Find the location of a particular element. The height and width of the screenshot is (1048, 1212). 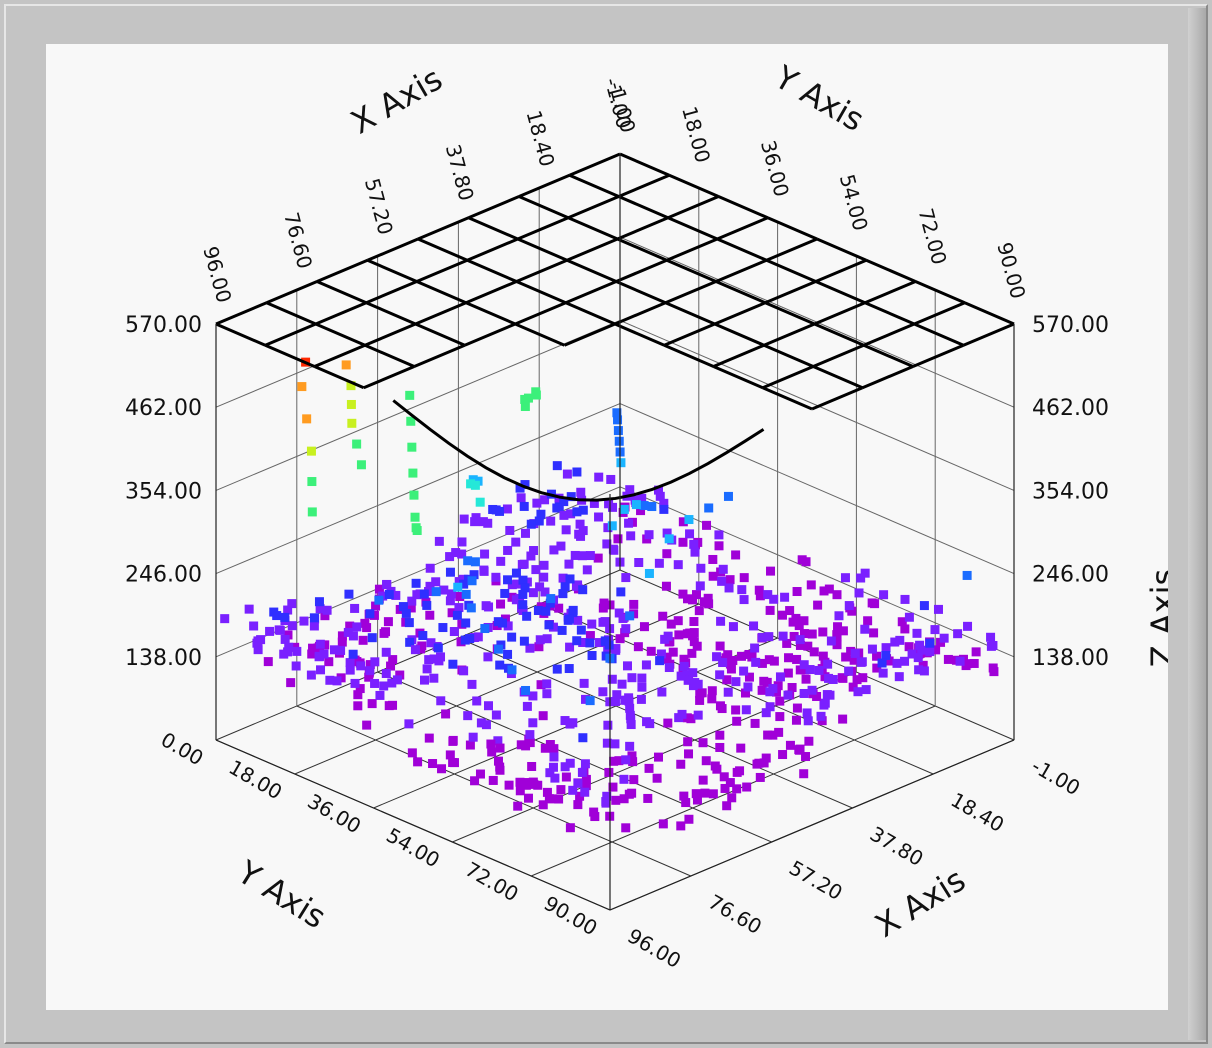

z-tick-label-left: 138.00 is located at coordinates (163, 658).